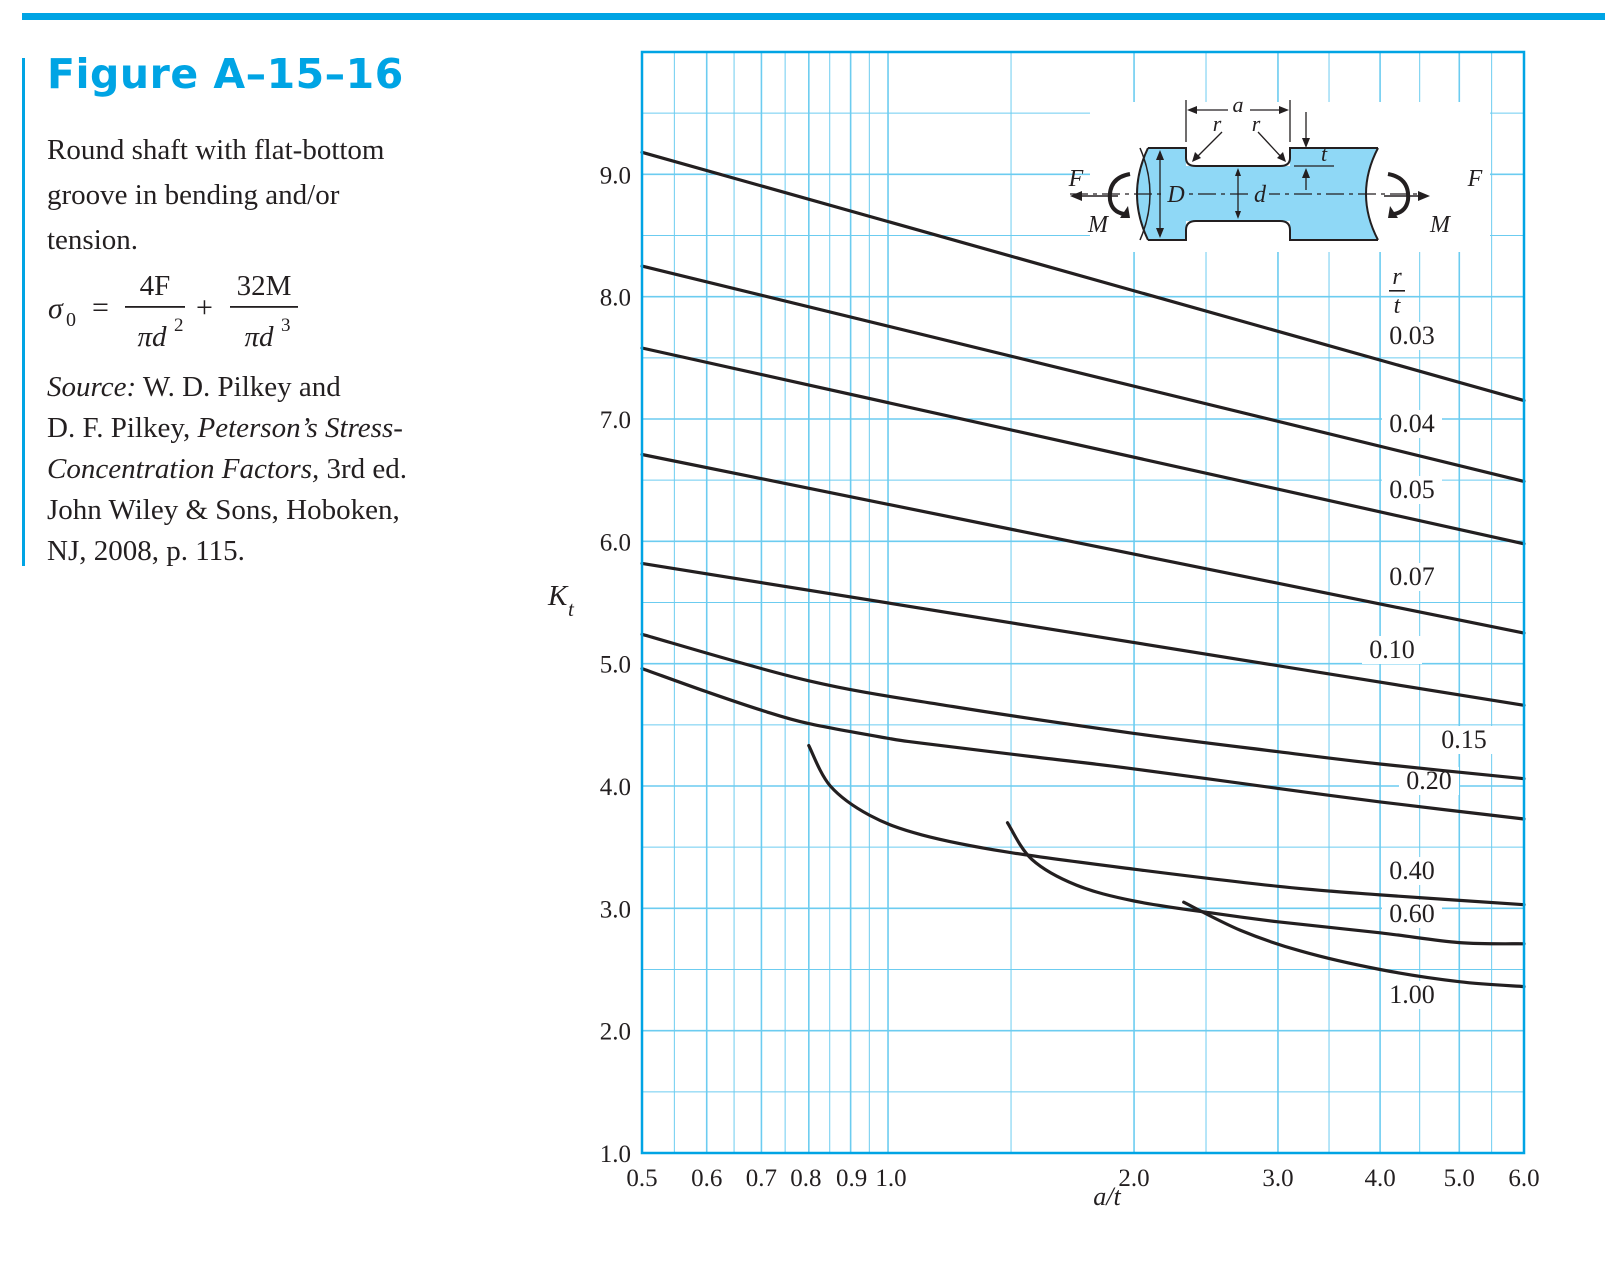 The image size is (1605, 1277). What do you see at coordinates (300, 428) in the screenshot?
I see `source-book-title-1: Peterson’s Stress-` at bounding box center [300, 428].